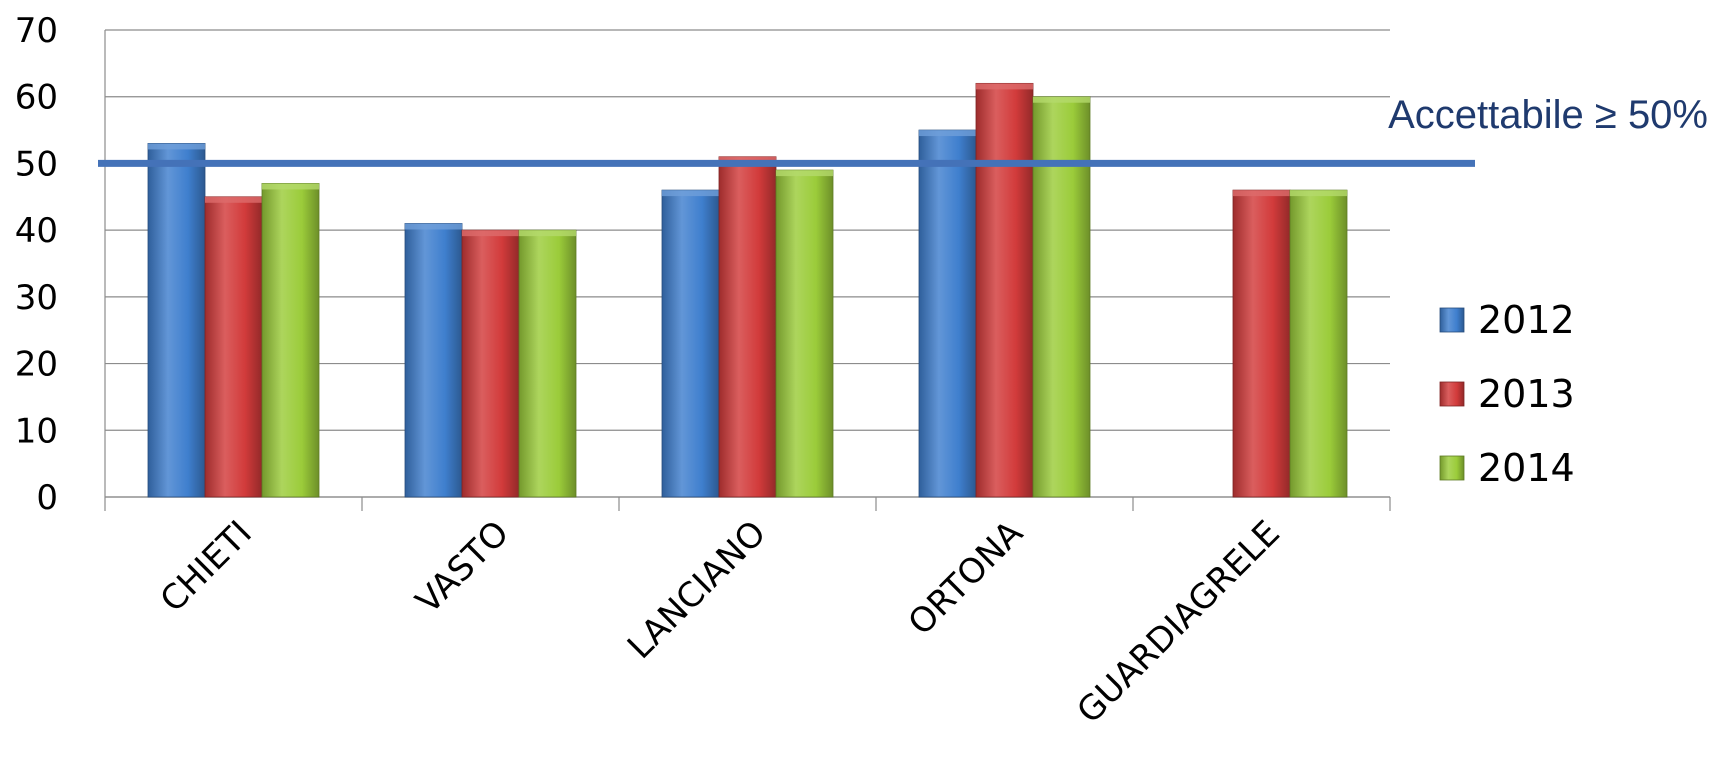 This screenshot has width=1716, height=772. I want to click on legend-label: 2013, so click(1526, 394).